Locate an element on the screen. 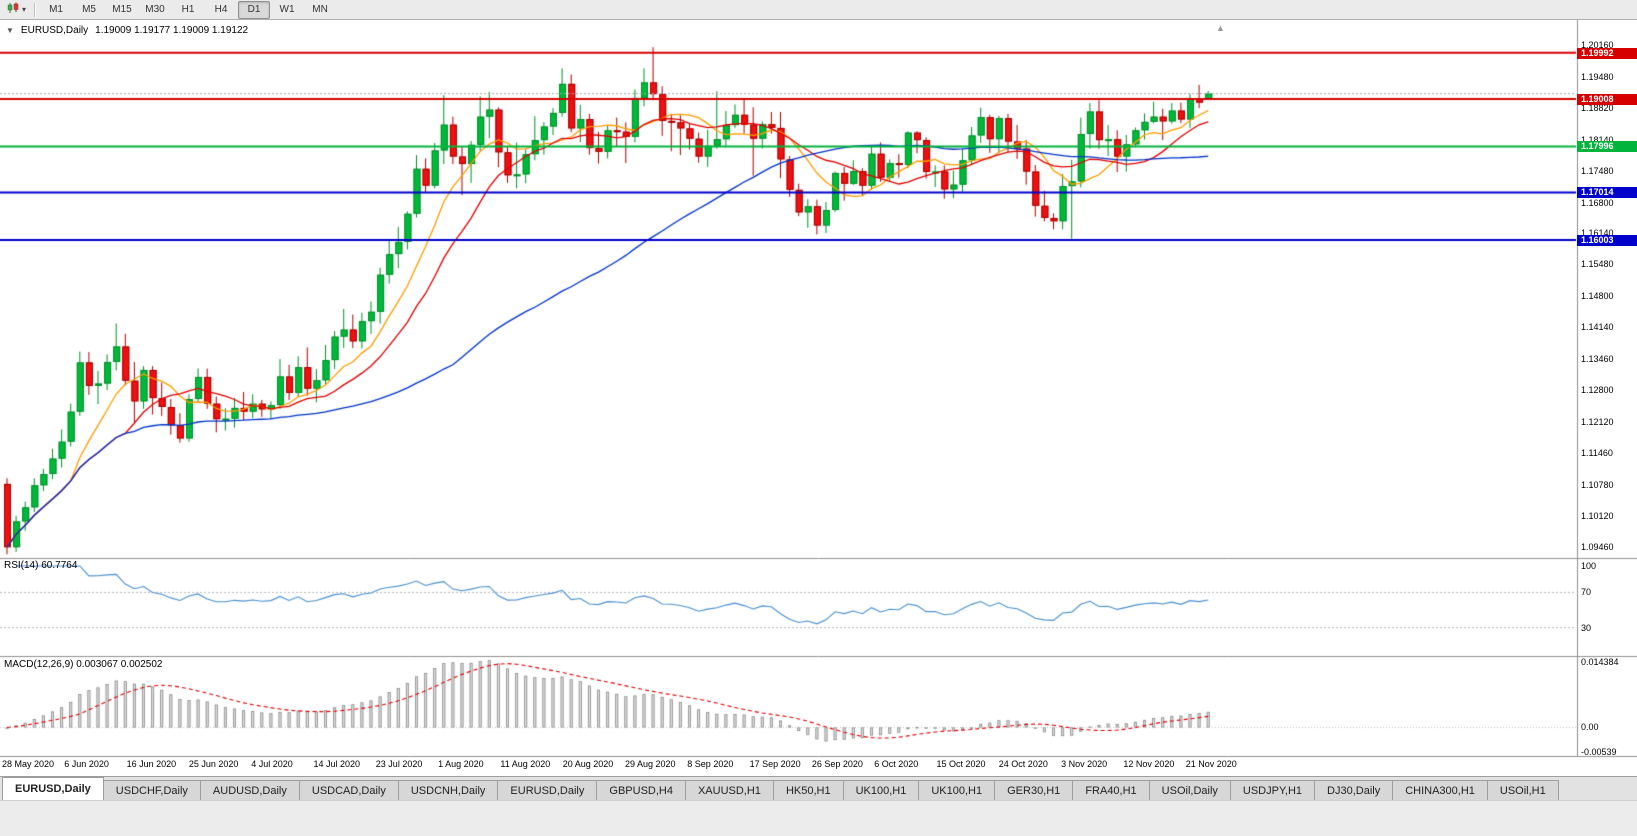 The width and height of the screenshot is (1637, 836). chart-tab: XAUUSD,H1 is located at coordinates (729, 790).